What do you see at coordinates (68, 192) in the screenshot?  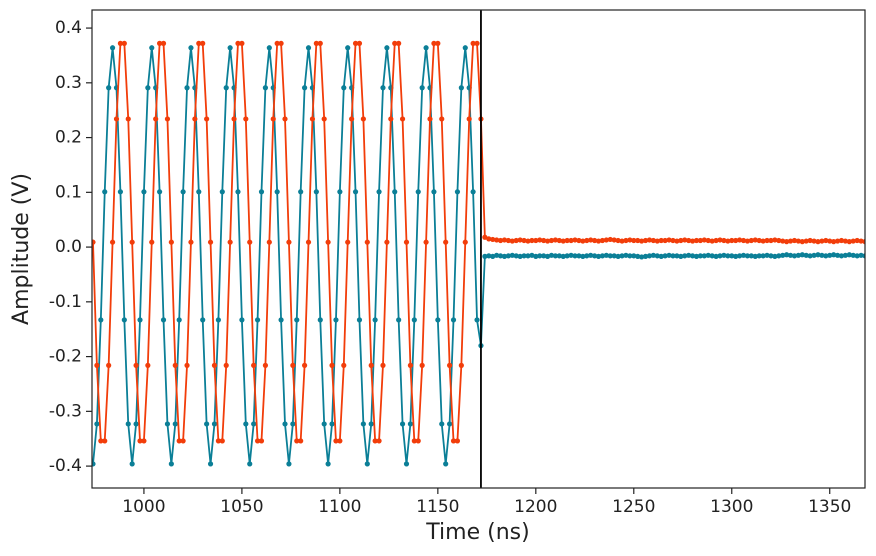 I see `y-tick-label: 0.1` at bounding box center [68, 192].